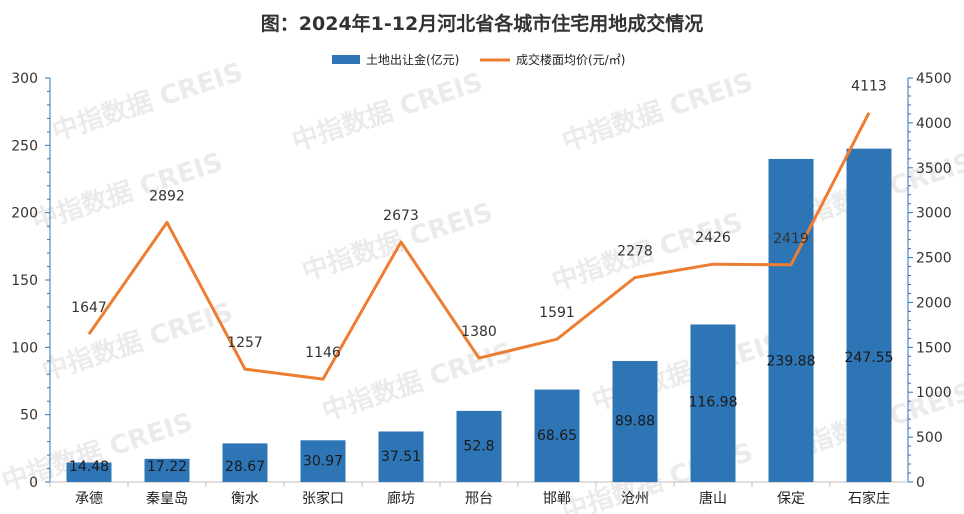 Image resolution: width=964 pixels, height=514 pixels. What do you see at coordinates (557, 313) in the screenshot?
I see `line-value-label: 1591` at bounding box center [557, 313].